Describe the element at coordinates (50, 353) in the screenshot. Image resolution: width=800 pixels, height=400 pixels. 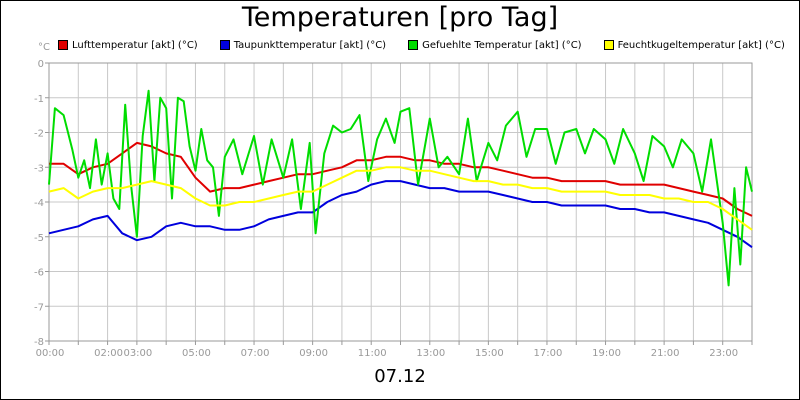
I see `x-tick-label: 00:00` at that location.